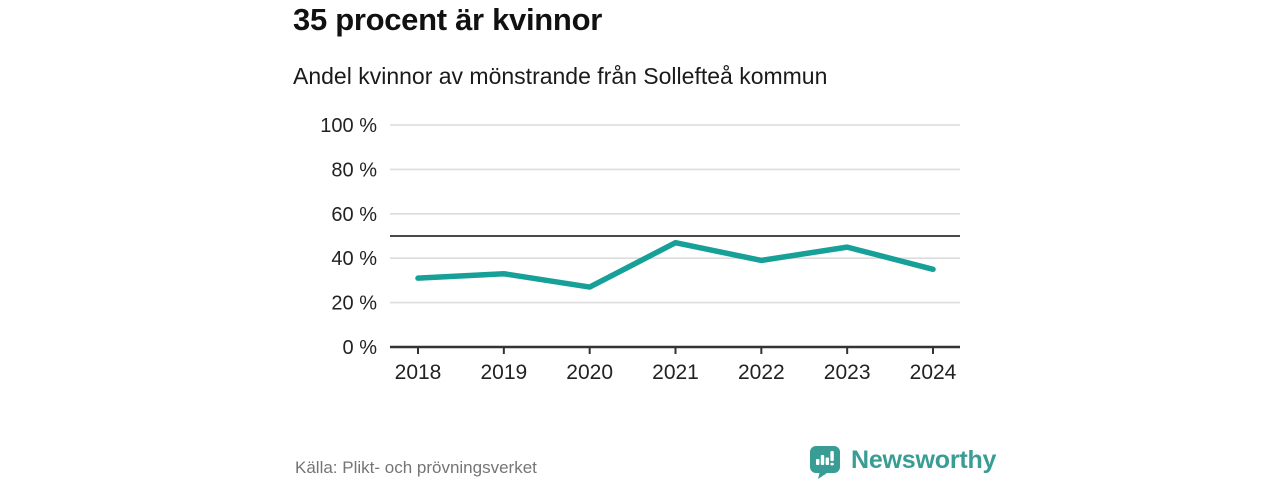 The width and height of the screenshot is (1280, 480). What do you see at coordinates (761, 372) in the screenshot?
I see `x-axis-label: 2022` at bounding box center [761, 372].